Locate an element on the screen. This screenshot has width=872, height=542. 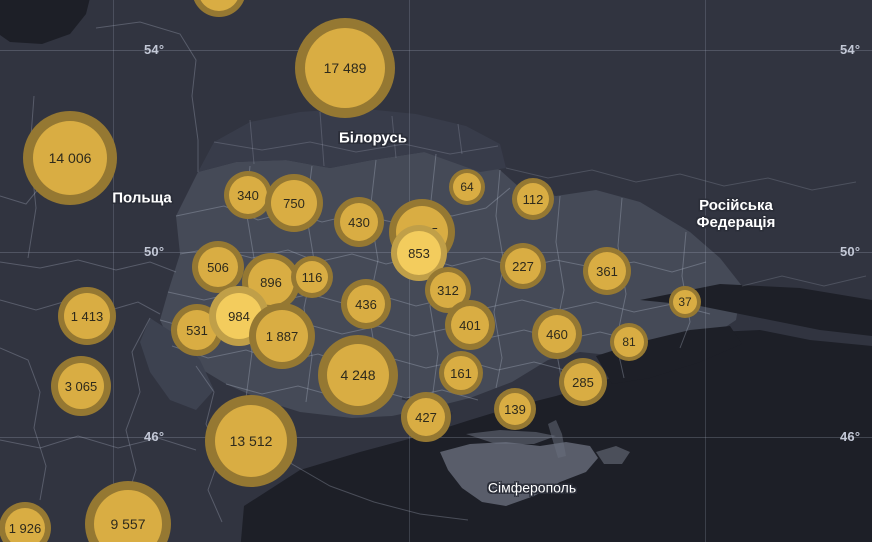
bubble-value-label: 285 is located at coordinates (583, 382).